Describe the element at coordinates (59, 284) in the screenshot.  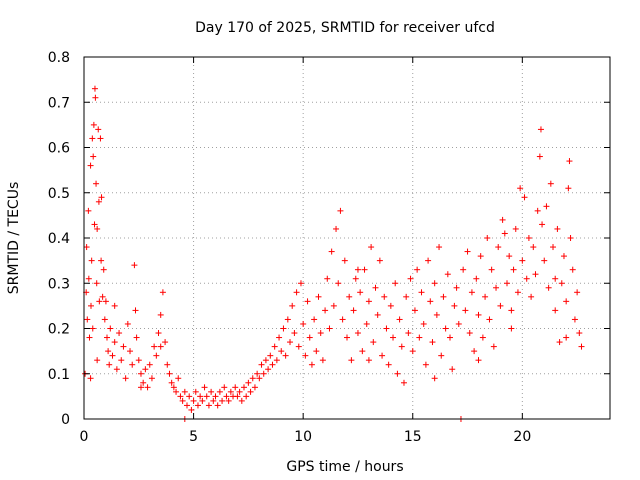
I see `y-tick-label: 0.3` at that location.